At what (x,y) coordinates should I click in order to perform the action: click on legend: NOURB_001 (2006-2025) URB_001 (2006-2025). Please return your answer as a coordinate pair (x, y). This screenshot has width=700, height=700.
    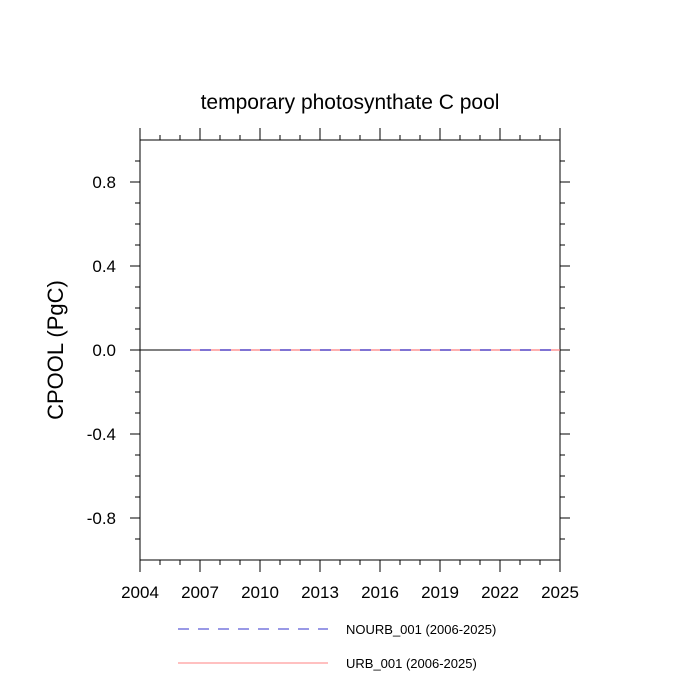
    Looking at the image, I should click on (337, 646).